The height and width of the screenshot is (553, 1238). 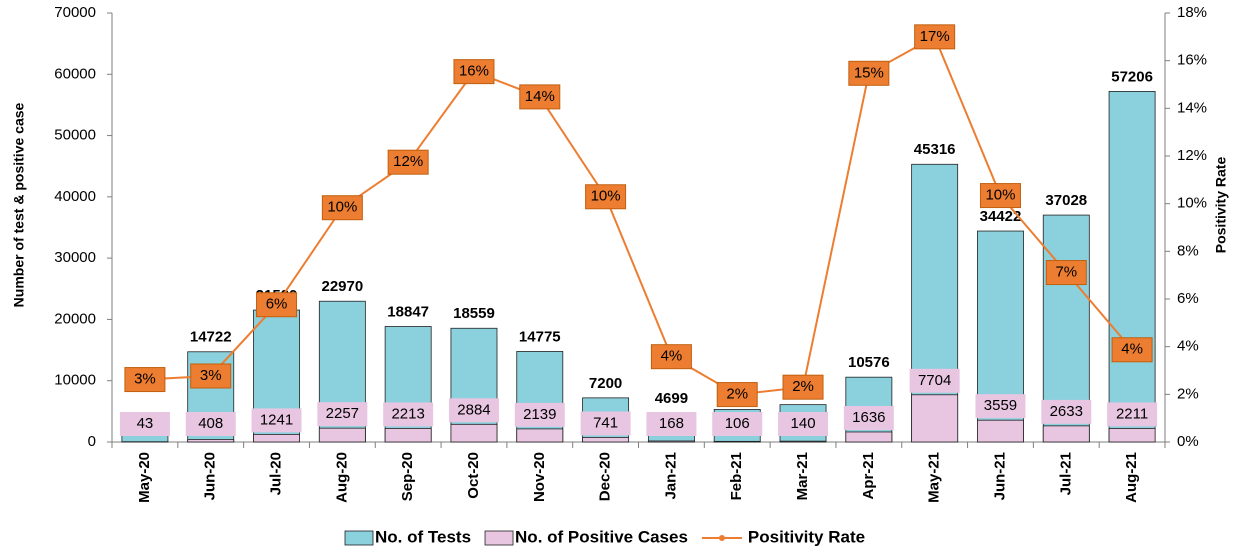 What do you see at coordinates (1192, 60) in the screenshot?
I see `y2-tick-label: 16%` at bounding box center [1192, 60].